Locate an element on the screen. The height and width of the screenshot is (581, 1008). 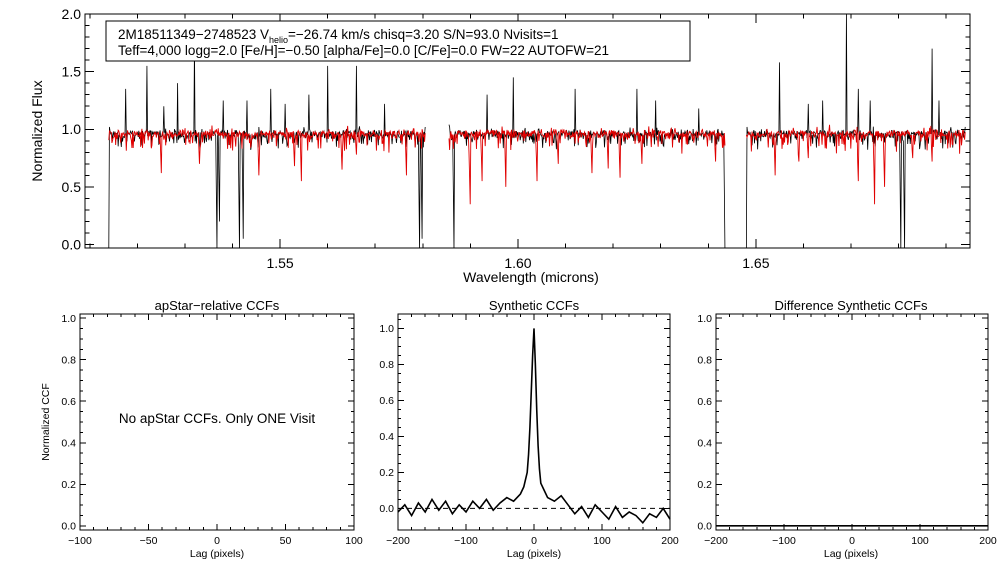
synthetic-ccf-traces is located at coordinates (534, 426).